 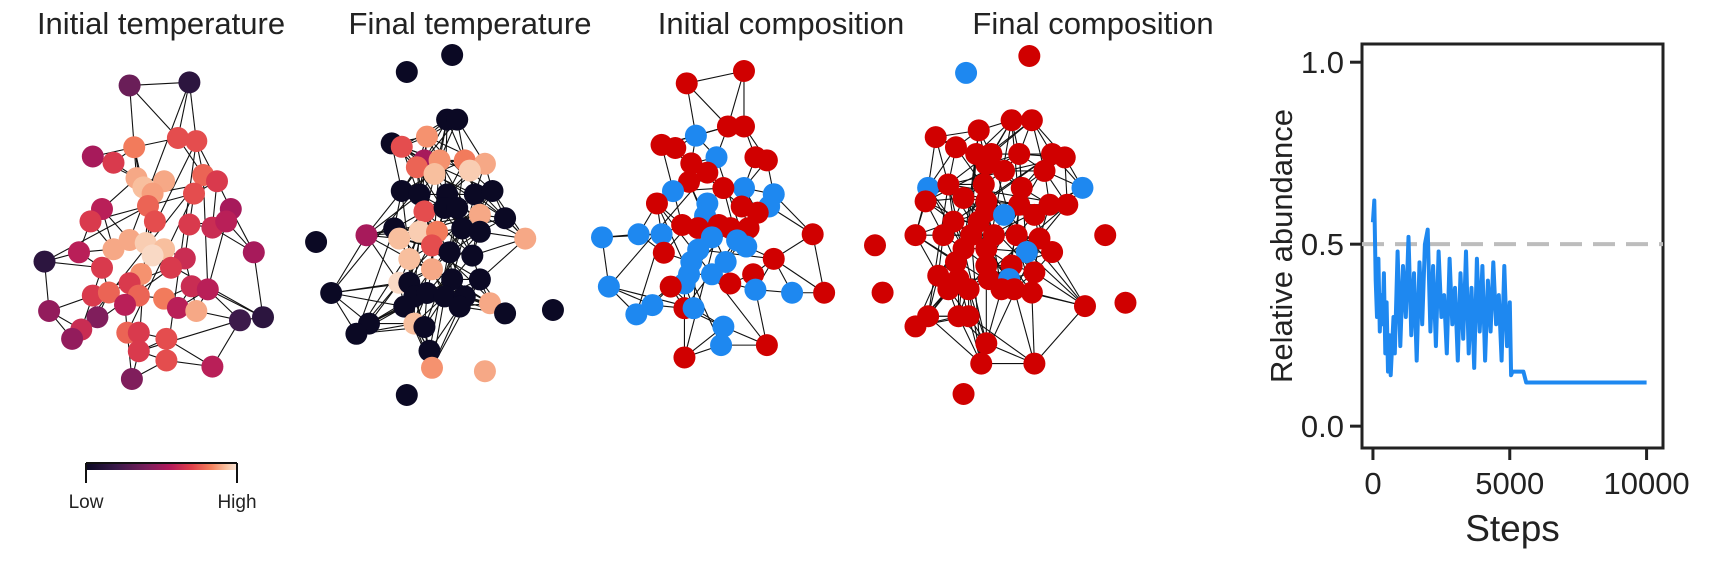 I want to click on network-initial-temperature, so click(x=153, y=230).